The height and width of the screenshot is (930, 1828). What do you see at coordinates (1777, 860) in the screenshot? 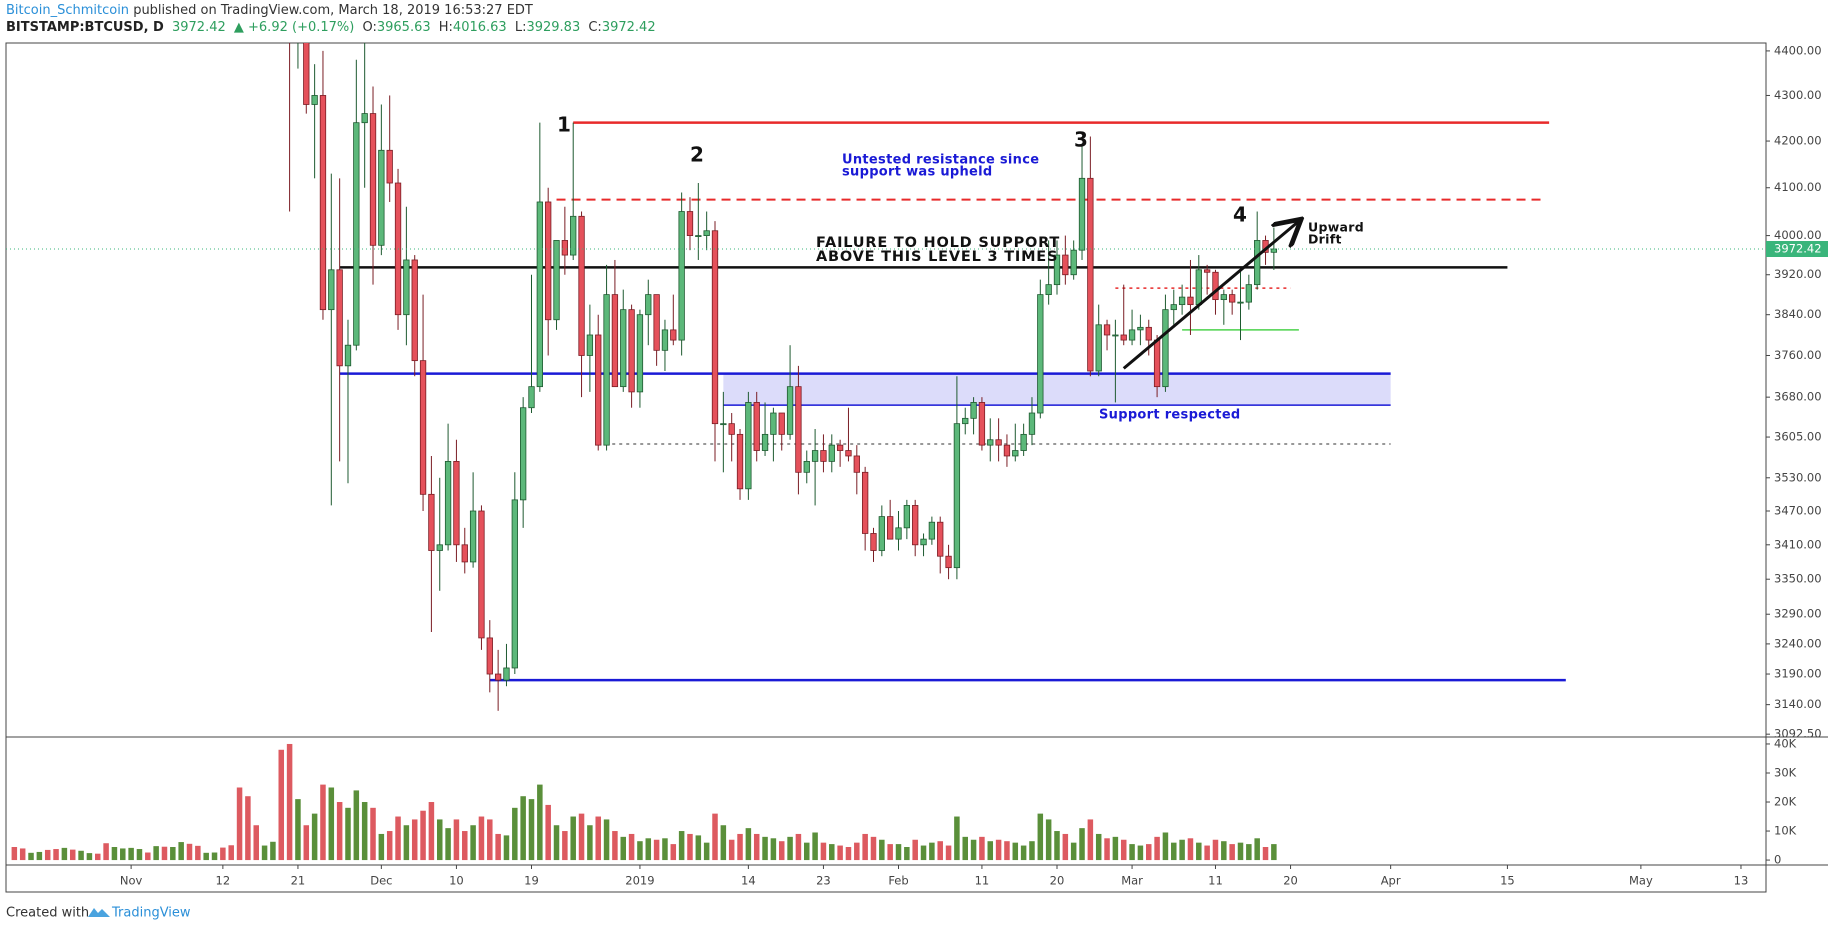
I see `volume-tick-label: 0` at bounding box center [1777, 860].